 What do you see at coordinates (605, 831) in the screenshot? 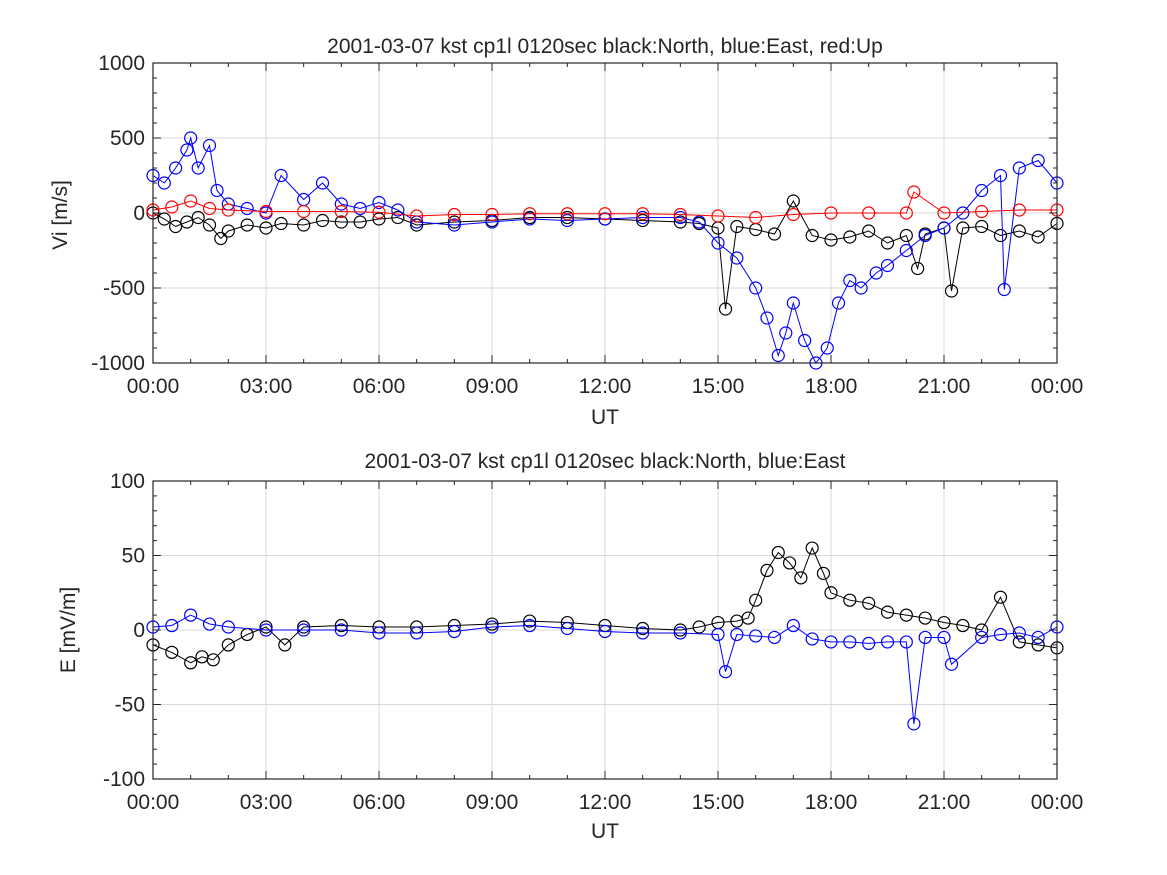
I see `efield-panel-xlabel: UT` at bounding box center [605, 831].